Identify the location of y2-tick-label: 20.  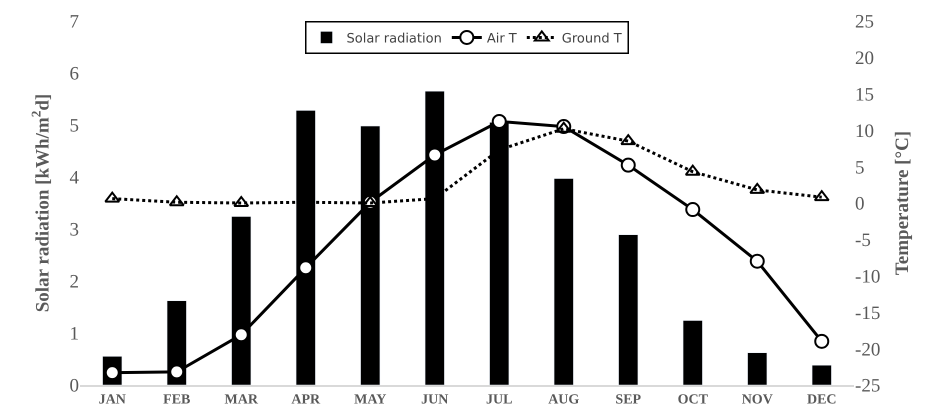
(864, 59).